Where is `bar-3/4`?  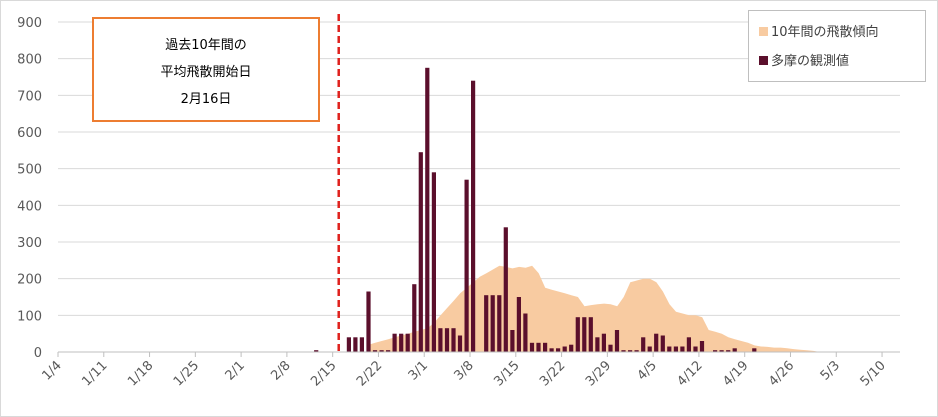
bar-3/4 is located at coordinates (447, 340).